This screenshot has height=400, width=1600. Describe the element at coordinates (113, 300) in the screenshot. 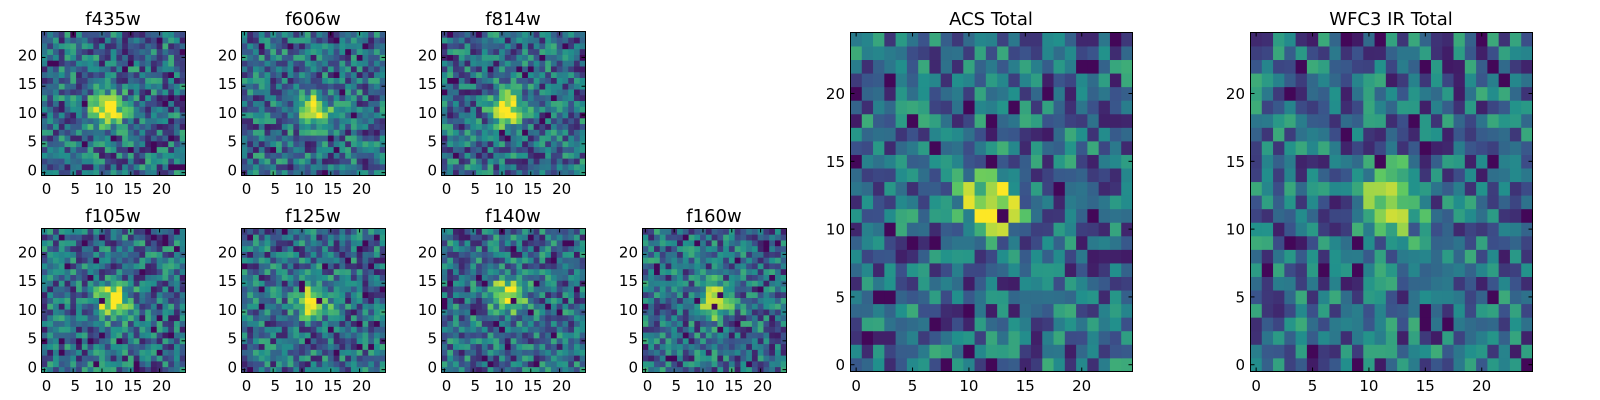

I see `heatmap-cells` at that location.